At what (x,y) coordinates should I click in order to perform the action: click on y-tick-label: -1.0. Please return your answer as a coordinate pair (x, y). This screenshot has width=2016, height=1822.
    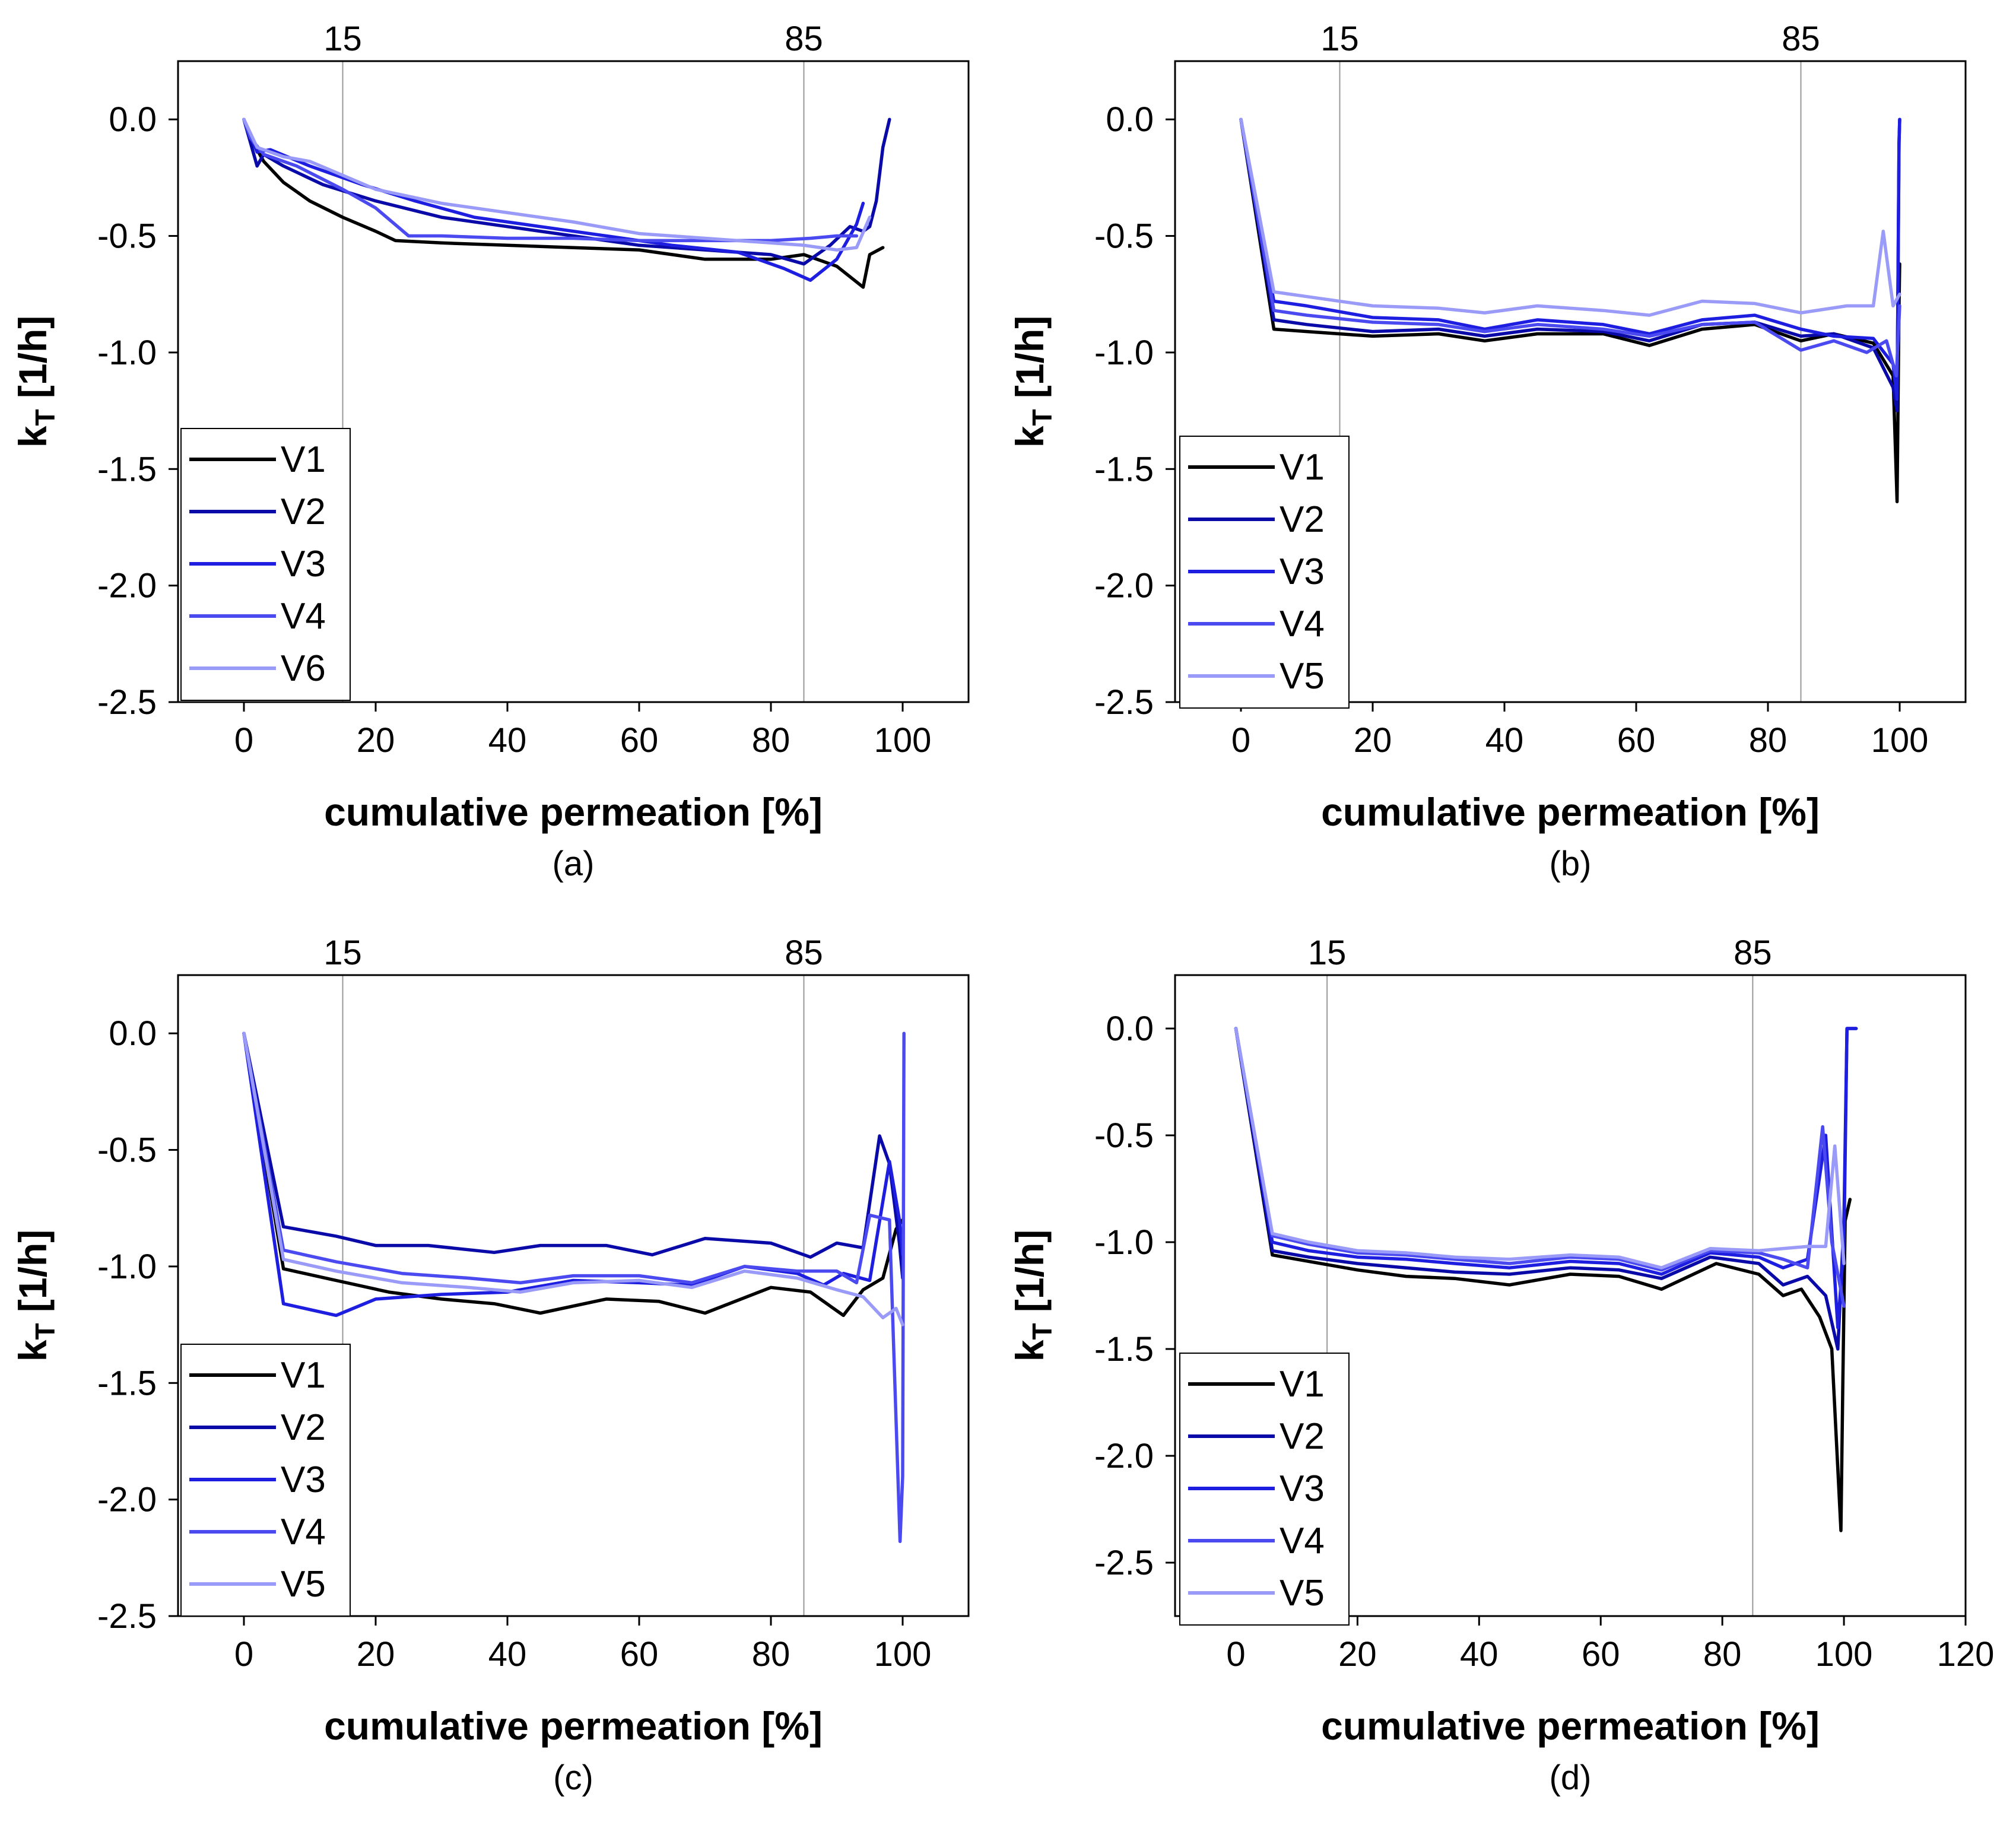
    Looking at the image, I should click on (127, 353).